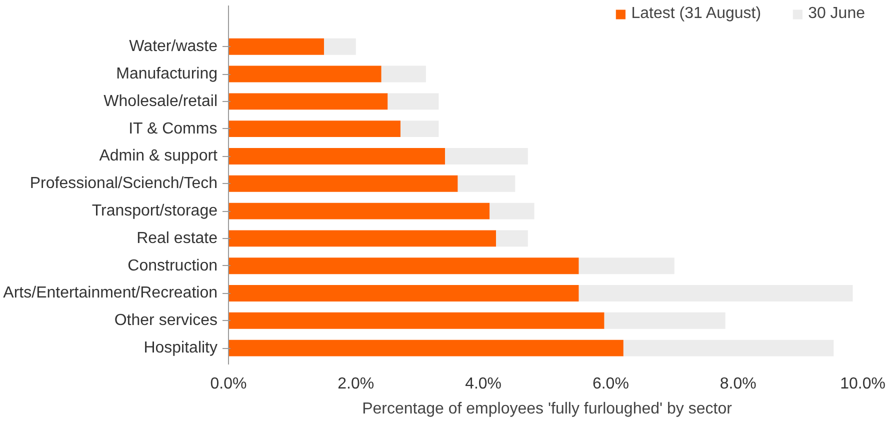  I want to click on y-tick-label: Hospitality, so click(181, 348).